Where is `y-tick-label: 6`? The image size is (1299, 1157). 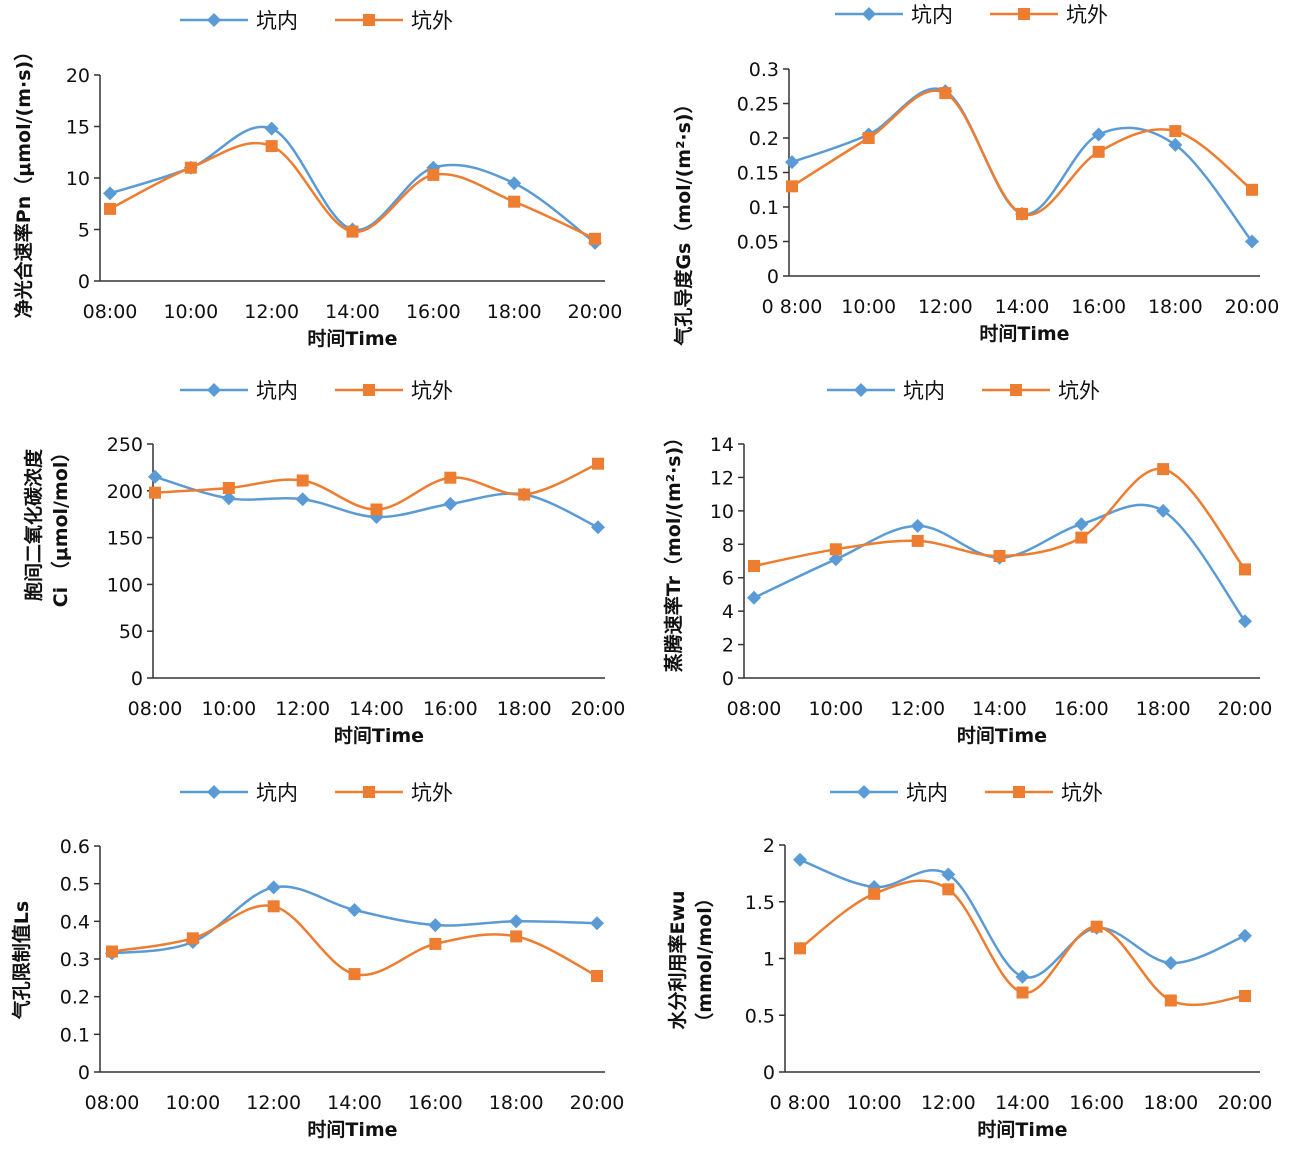 y-tick-label: 6 is located at coordinates (728, 579).